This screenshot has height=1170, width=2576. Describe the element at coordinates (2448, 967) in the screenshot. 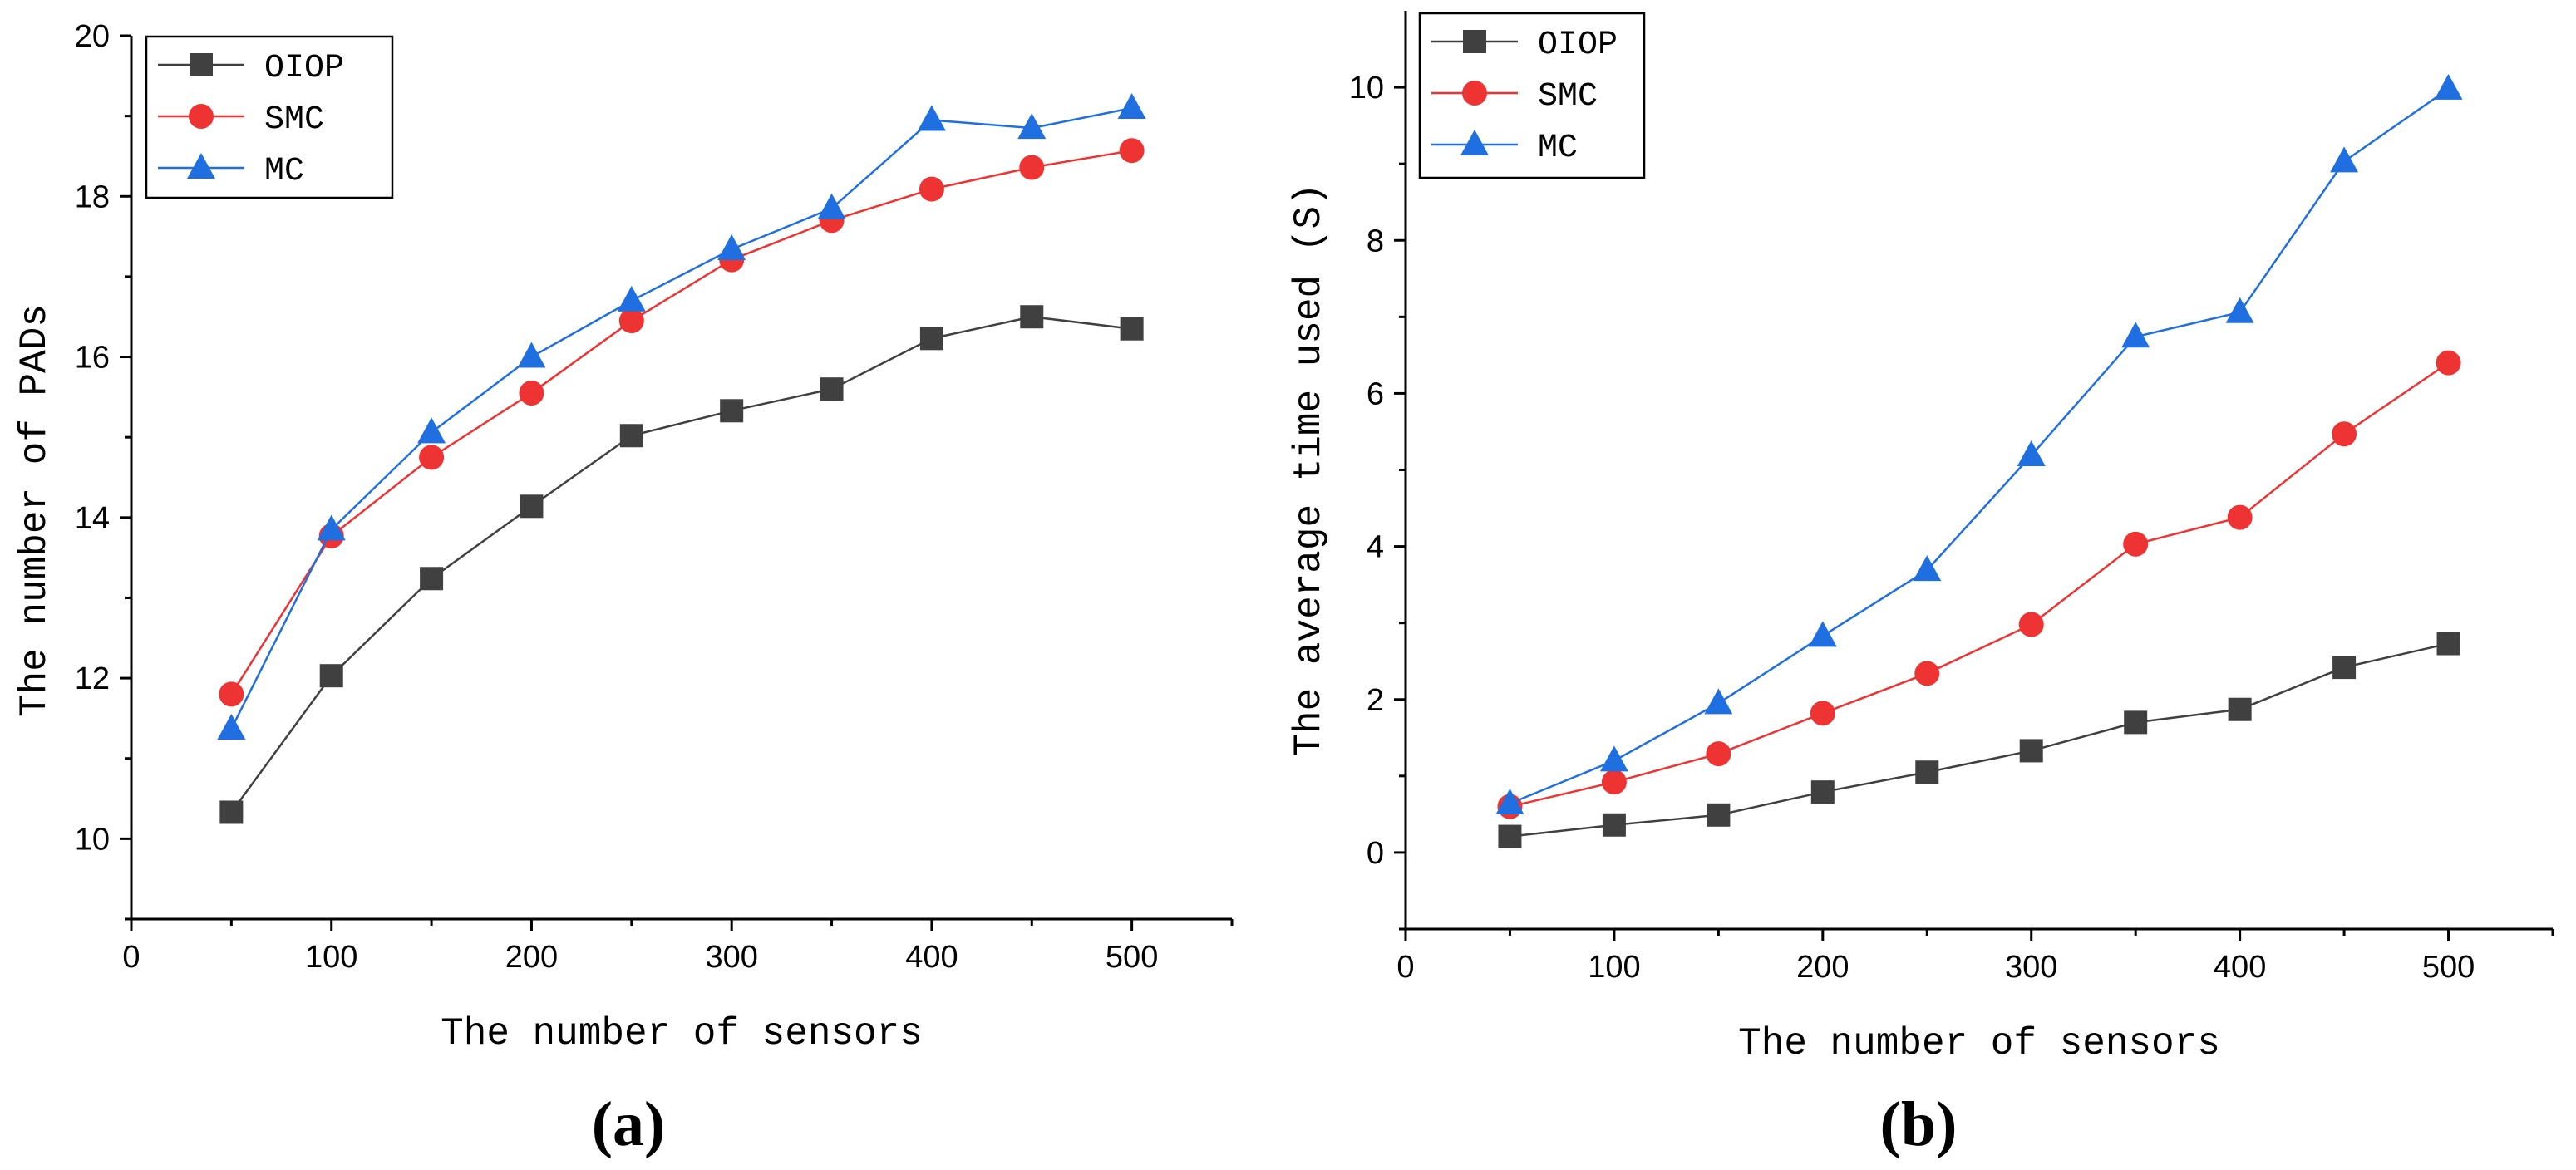

I see `x-tick-label: 500` at that location.